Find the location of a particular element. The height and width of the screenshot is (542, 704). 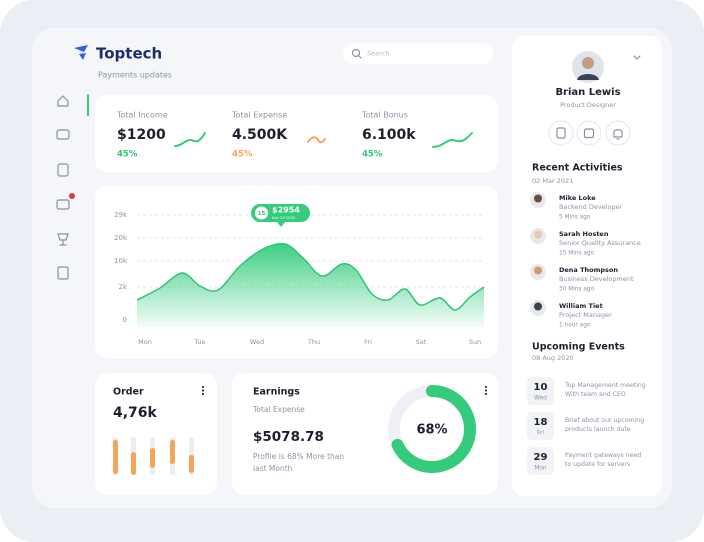

icon-bell is located at coordinates (618, 134).